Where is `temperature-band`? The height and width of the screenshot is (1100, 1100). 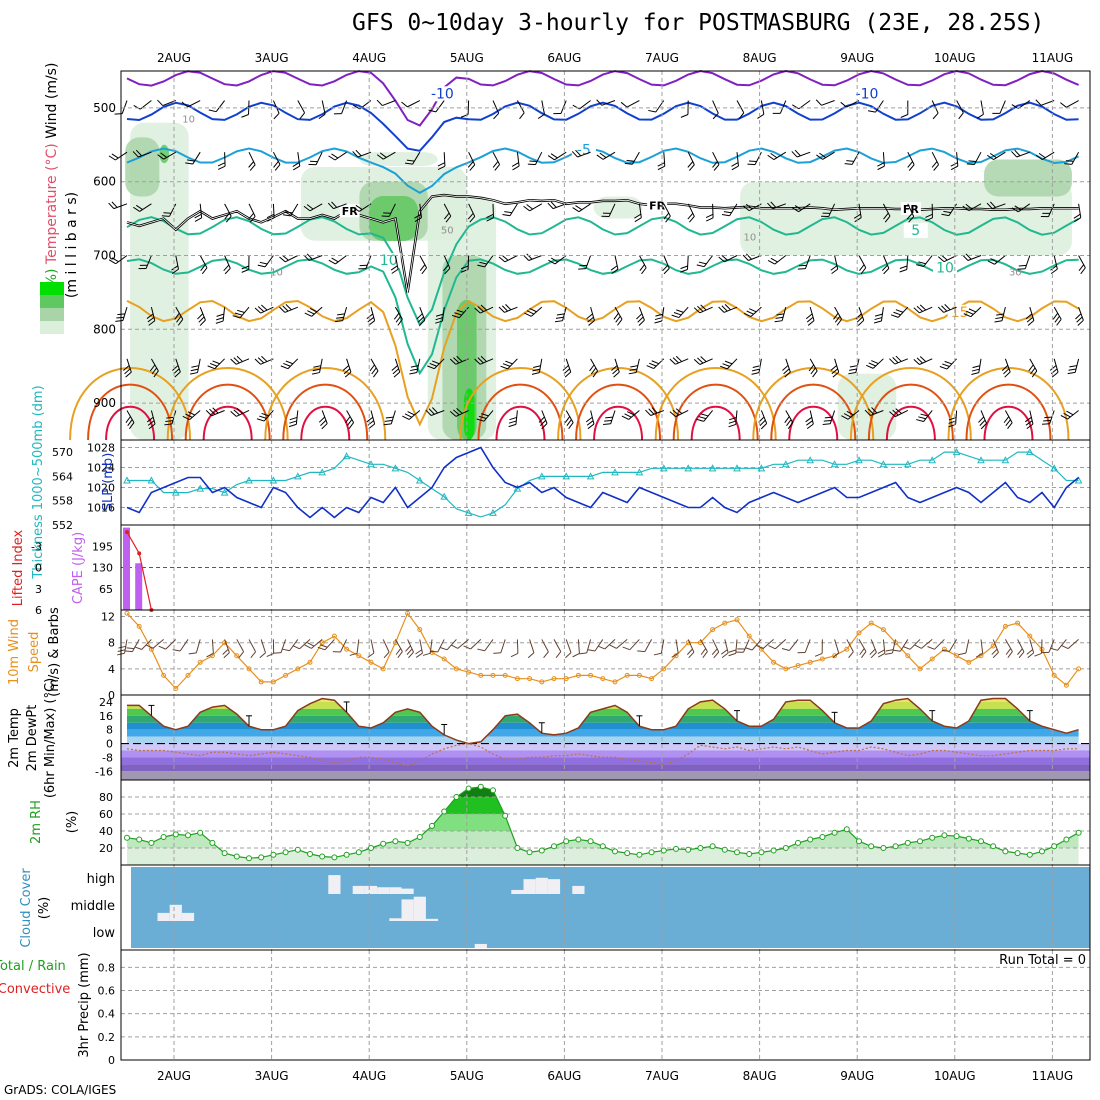
temperature-band is located at coordinates (605, 761).